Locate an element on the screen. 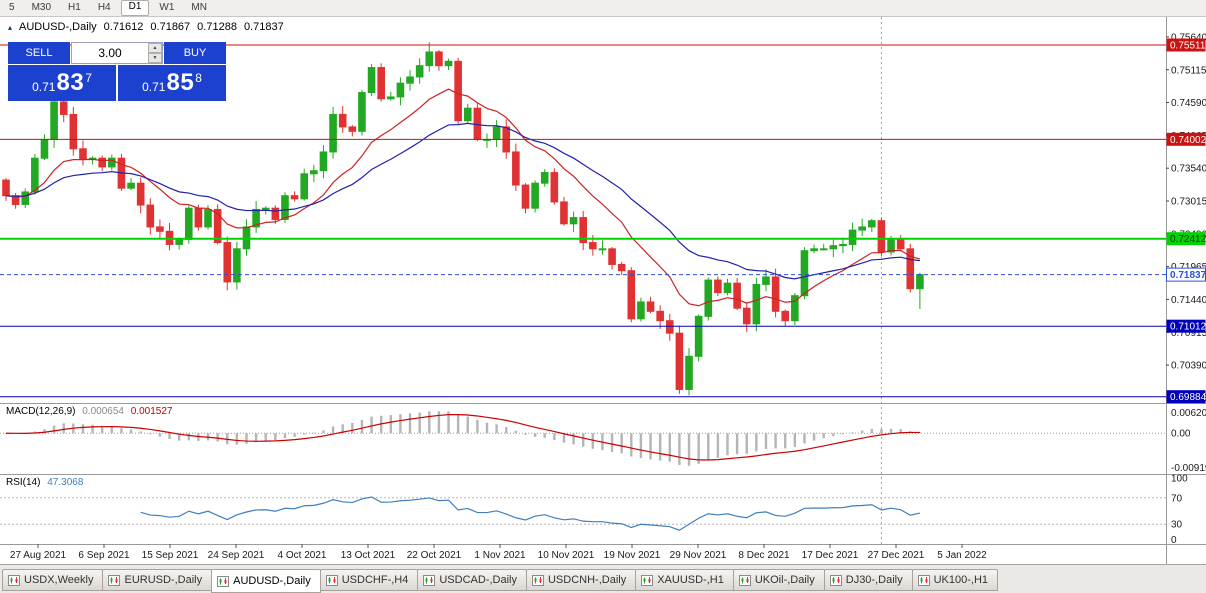  lot-spinner: ▲ ▼ is located at coordinates (155, 53).